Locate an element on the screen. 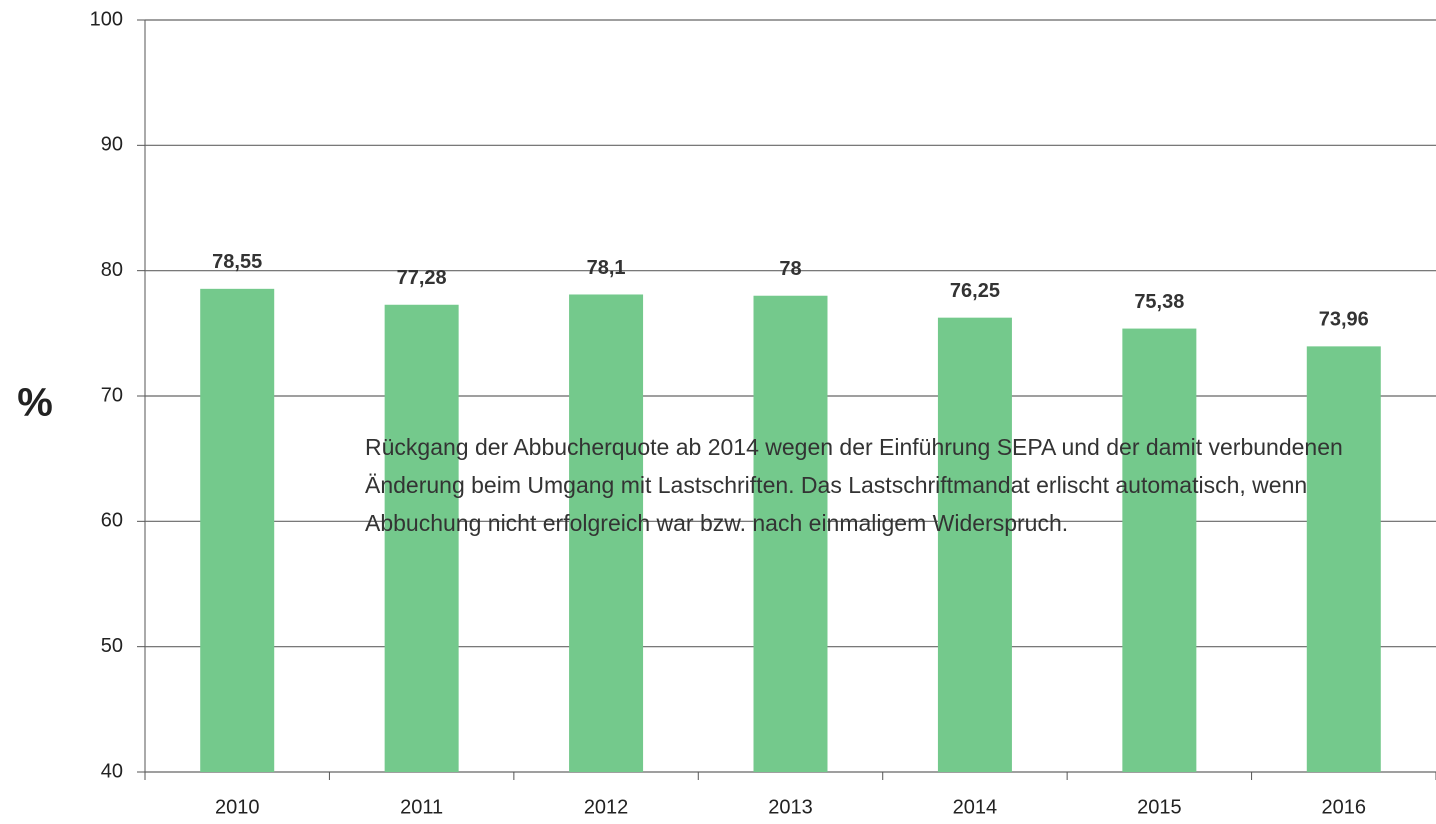  x-tick-label: 2013 is located at coordinates (790, 807).